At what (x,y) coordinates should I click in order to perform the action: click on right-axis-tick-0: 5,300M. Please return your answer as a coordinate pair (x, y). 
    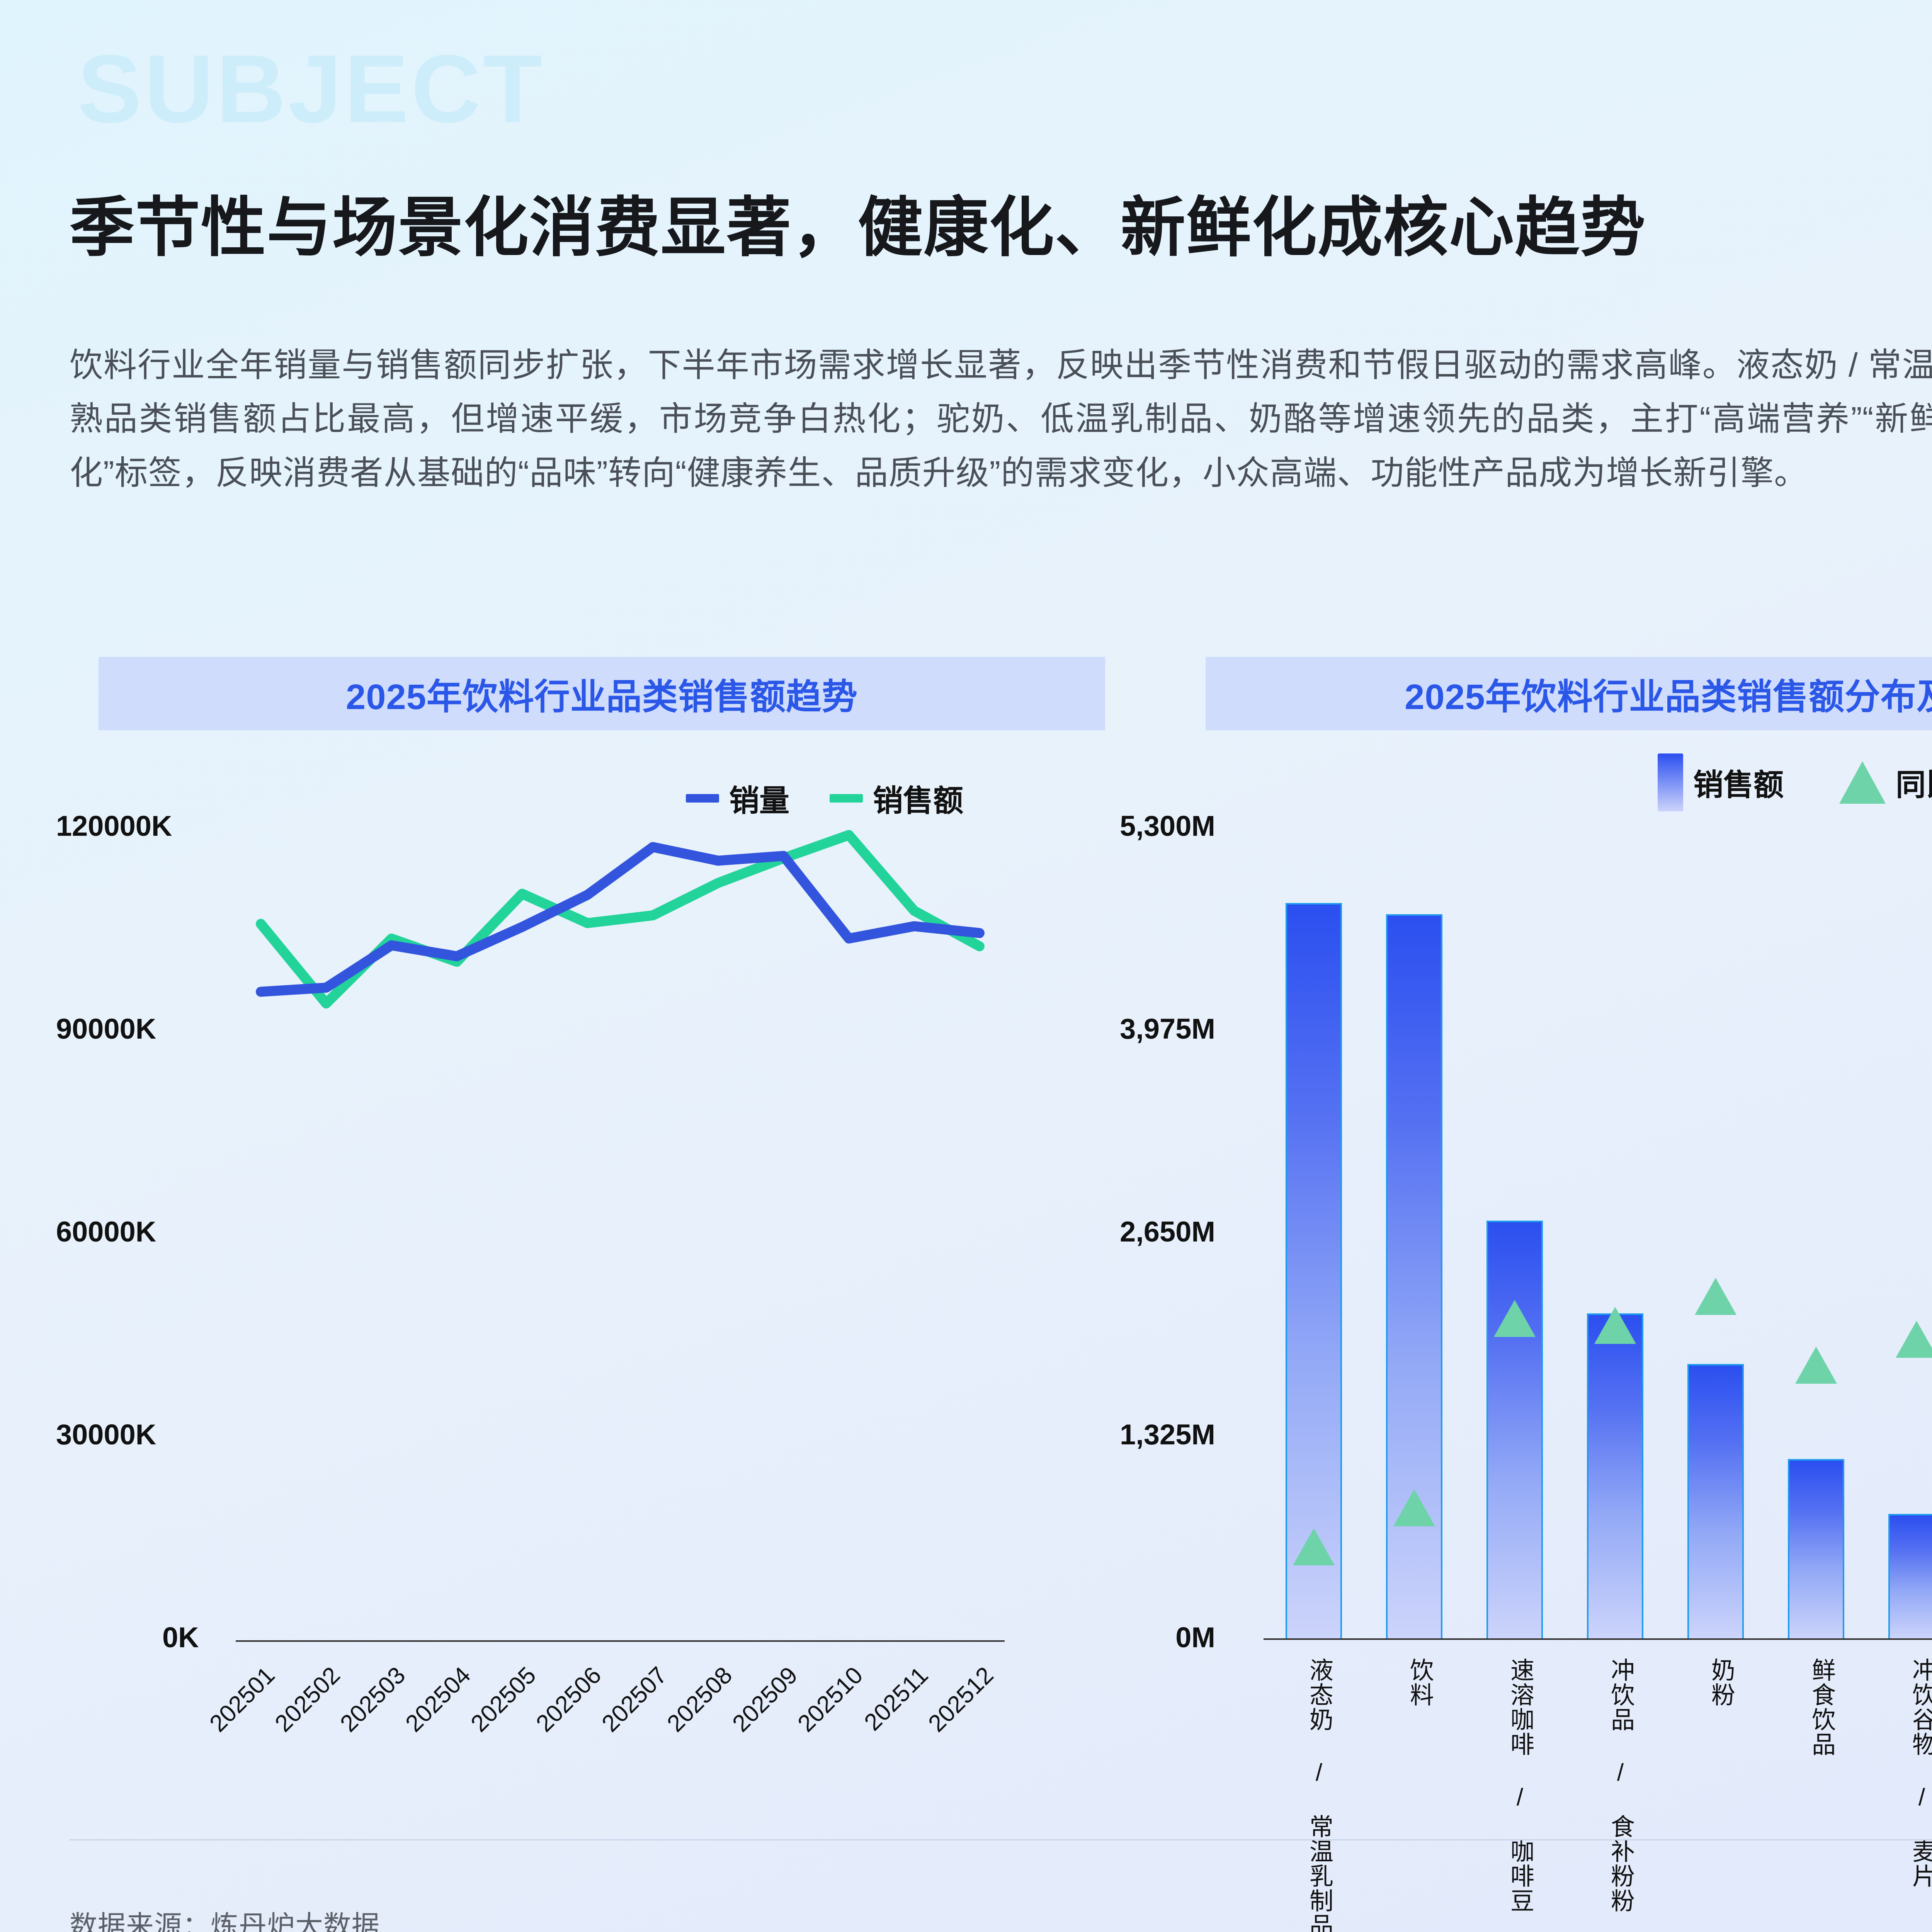
    Looking at the image, I should click on (1168, 826).